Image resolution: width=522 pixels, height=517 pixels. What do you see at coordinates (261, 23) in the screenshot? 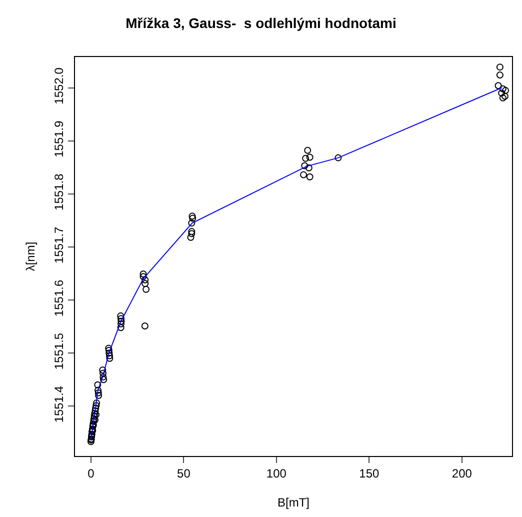
I see `chart-title: Mřížka 3, Gauss- s odlehlými hodnotami` at bounding box center [261, 23].